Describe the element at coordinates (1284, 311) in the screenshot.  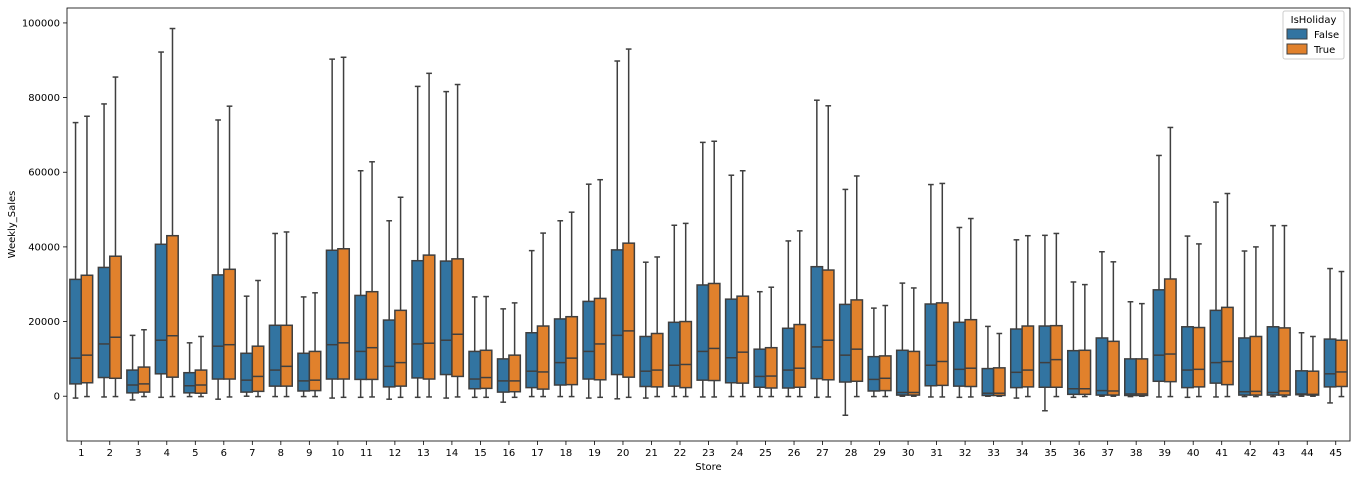
I see `box-store-43-true` at that location.